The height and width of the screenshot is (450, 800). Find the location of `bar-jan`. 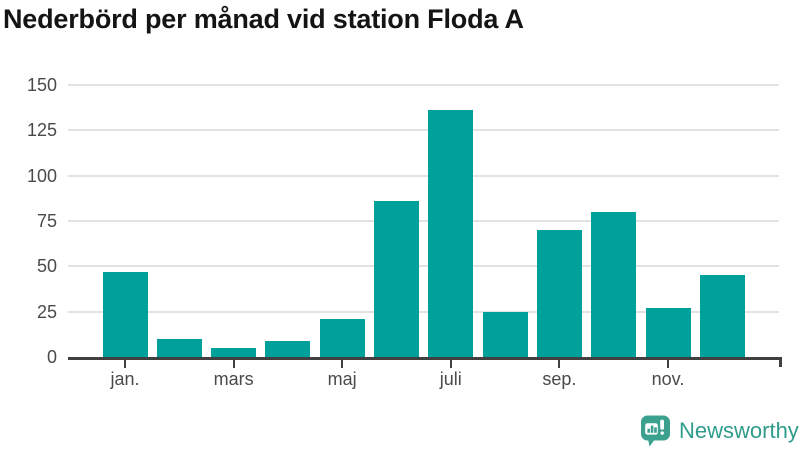

bar-jan is located at coordinates (125, 314).